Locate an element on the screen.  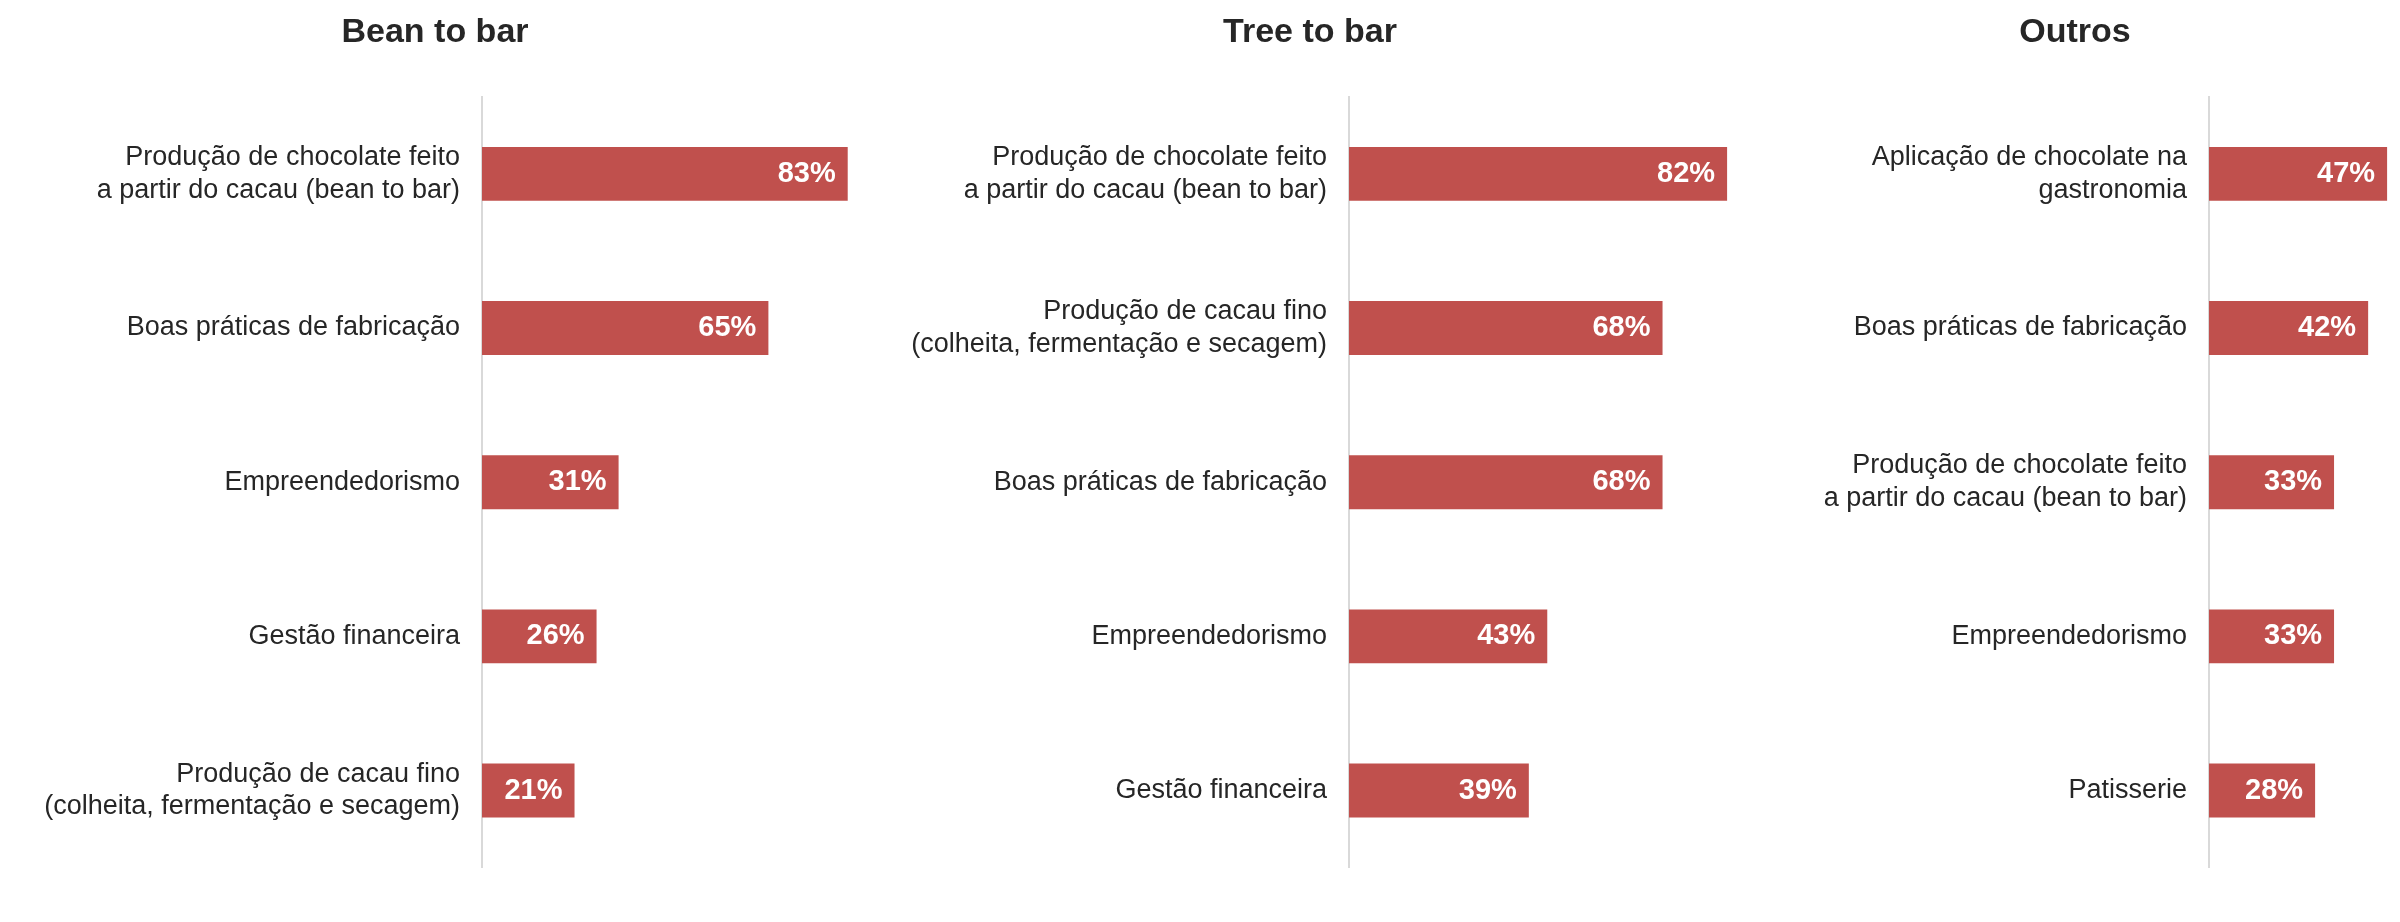
data-label: 21% is located at coordinates (533, 788).